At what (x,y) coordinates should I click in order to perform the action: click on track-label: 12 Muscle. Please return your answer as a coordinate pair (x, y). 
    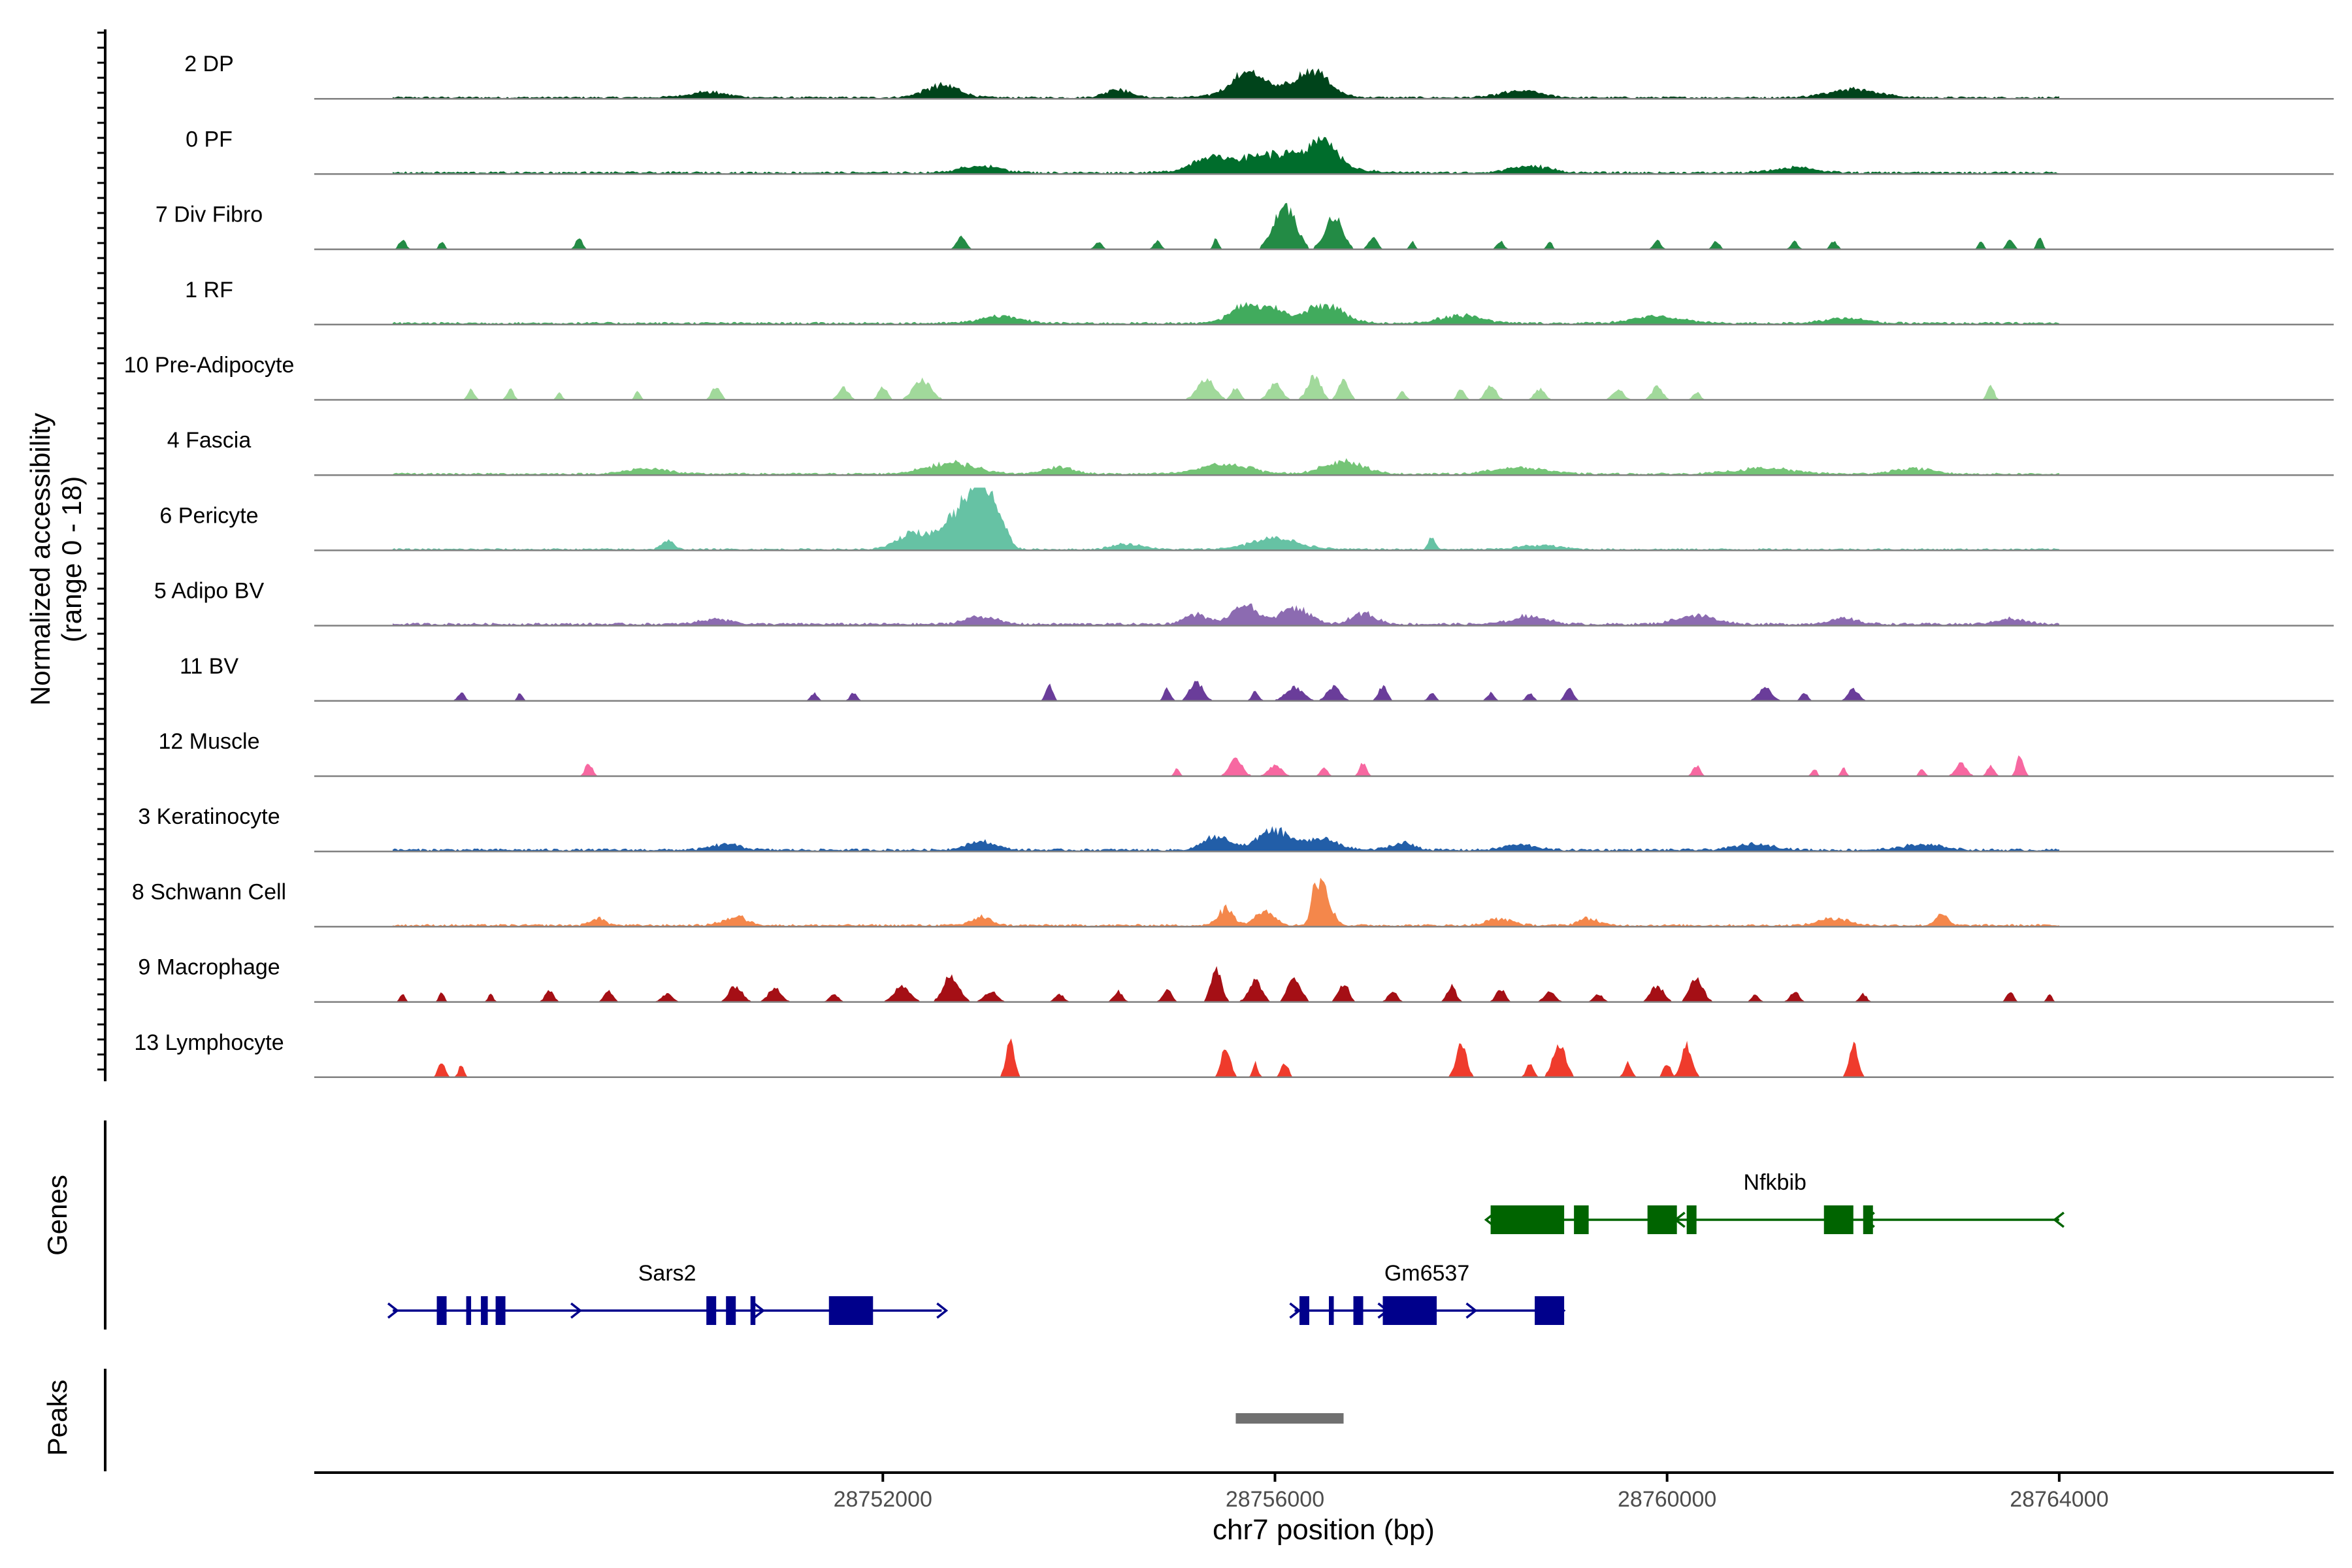
    Looking at the image, I should click on (209, 741).